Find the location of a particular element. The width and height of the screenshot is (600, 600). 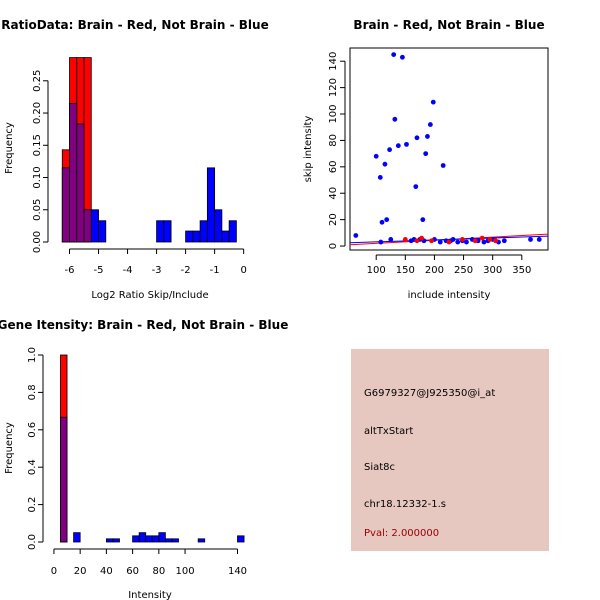

gene-intensity-y-tick-label: 0.8 is located at coordinates (32, 392).